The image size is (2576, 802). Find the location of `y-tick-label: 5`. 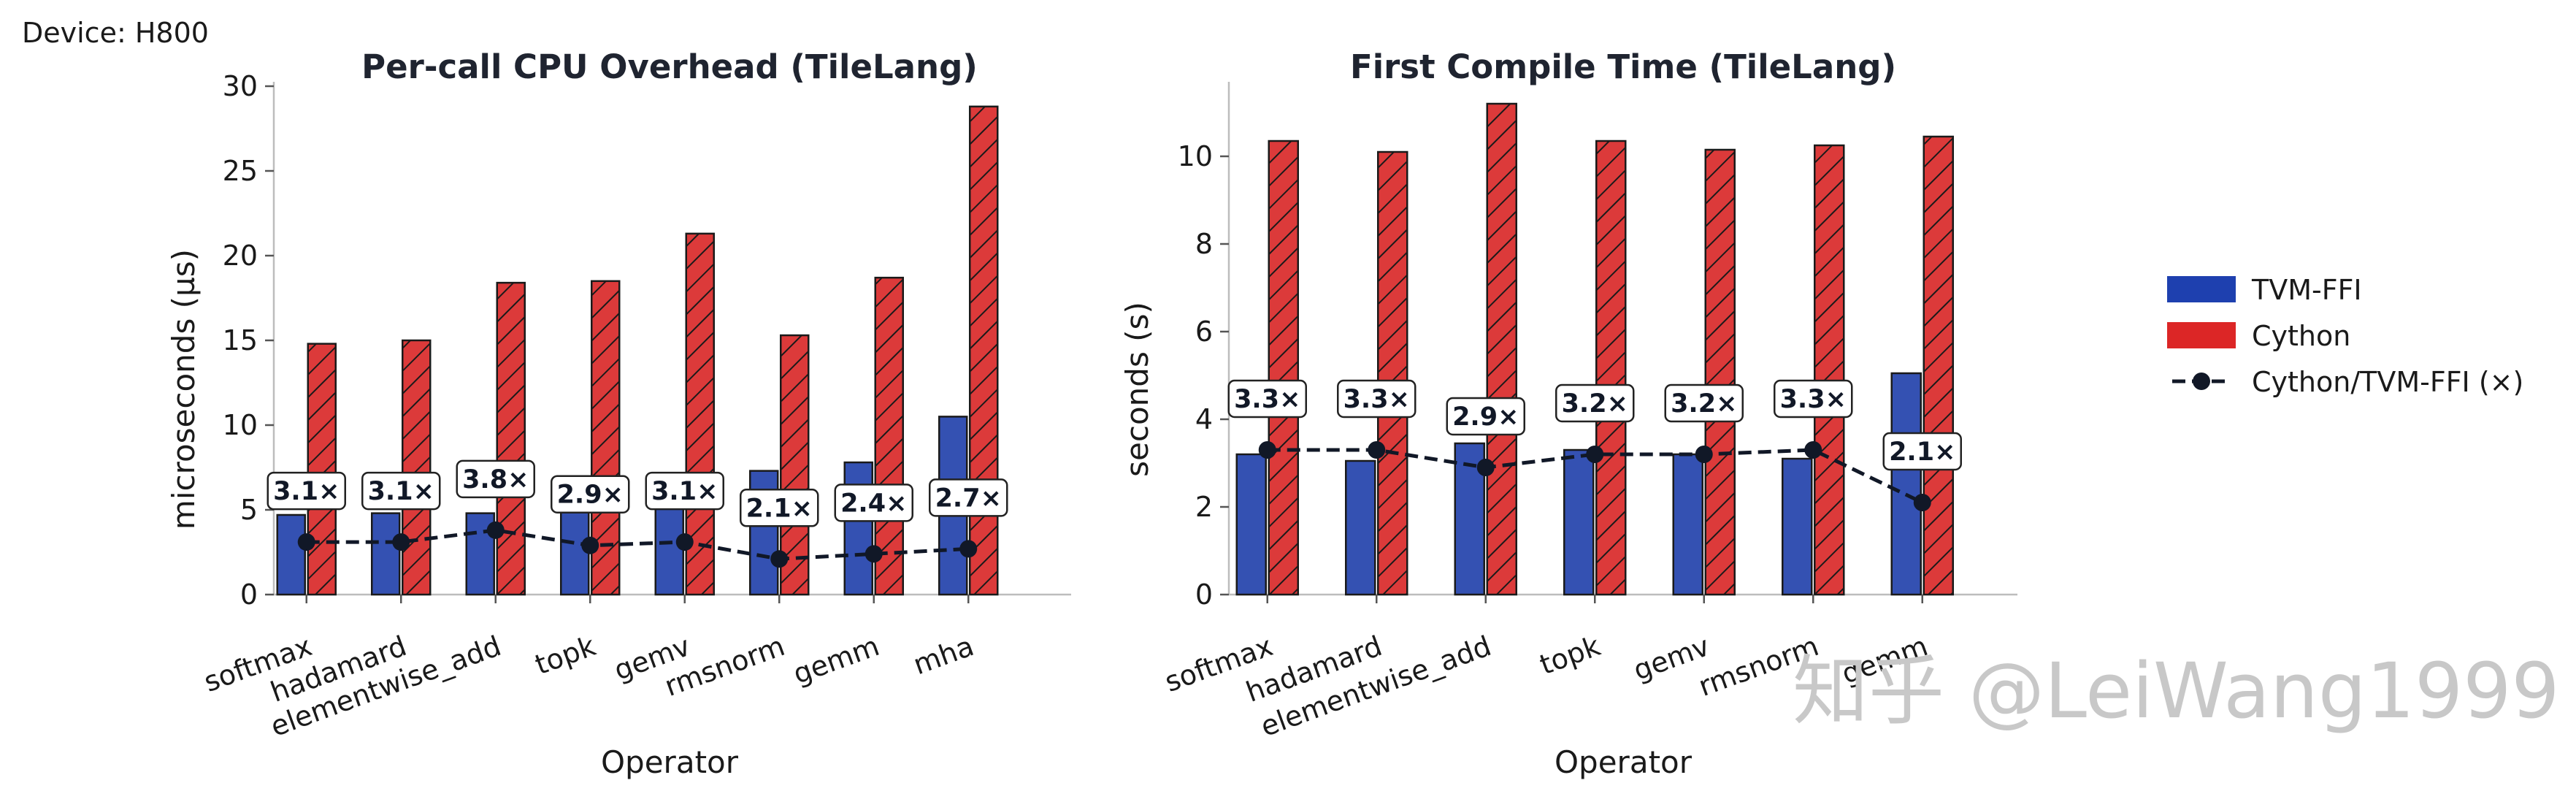

y-tick-label: 5 is located at coordinates (249, 510).